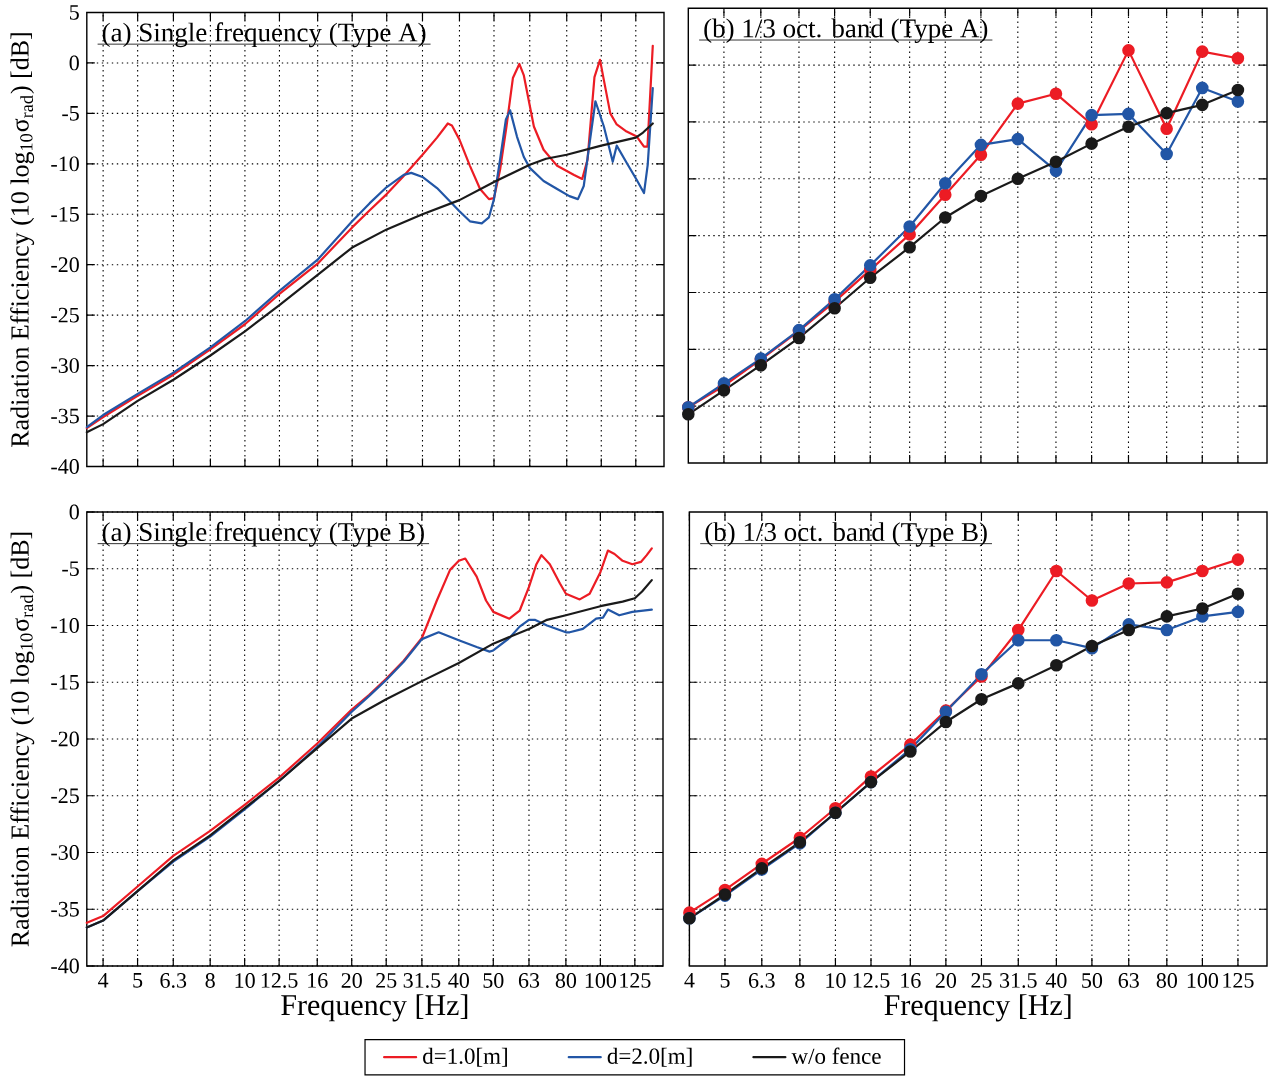 The image size is (1271, 1077). I want to click on chart-title: (b) 1/3 oct. band (Type A), so click(846, 31).